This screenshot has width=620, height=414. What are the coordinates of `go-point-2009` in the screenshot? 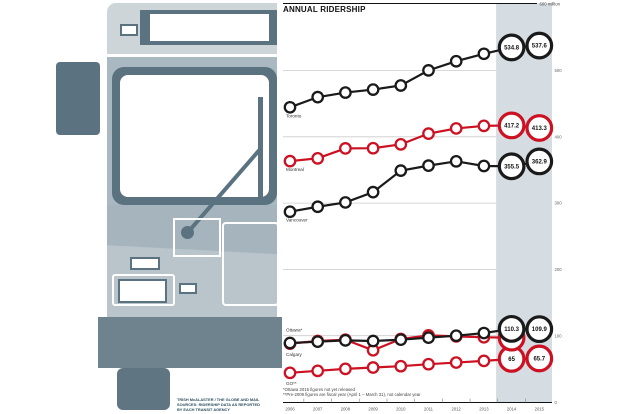 It's located at (373, 367).